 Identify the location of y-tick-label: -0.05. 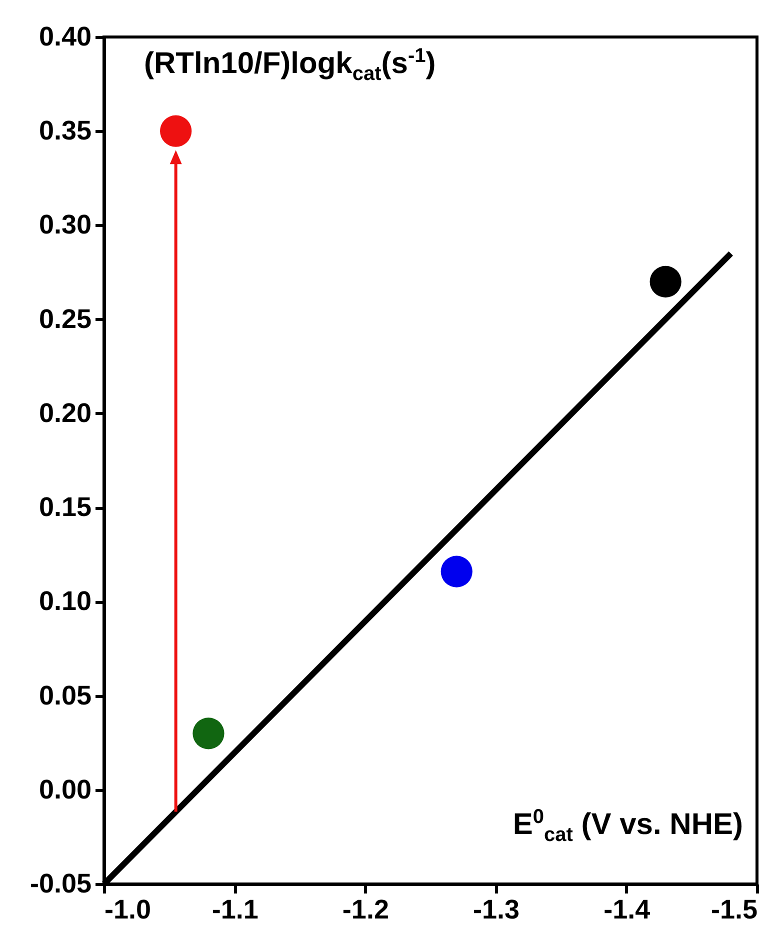
(61, 883).